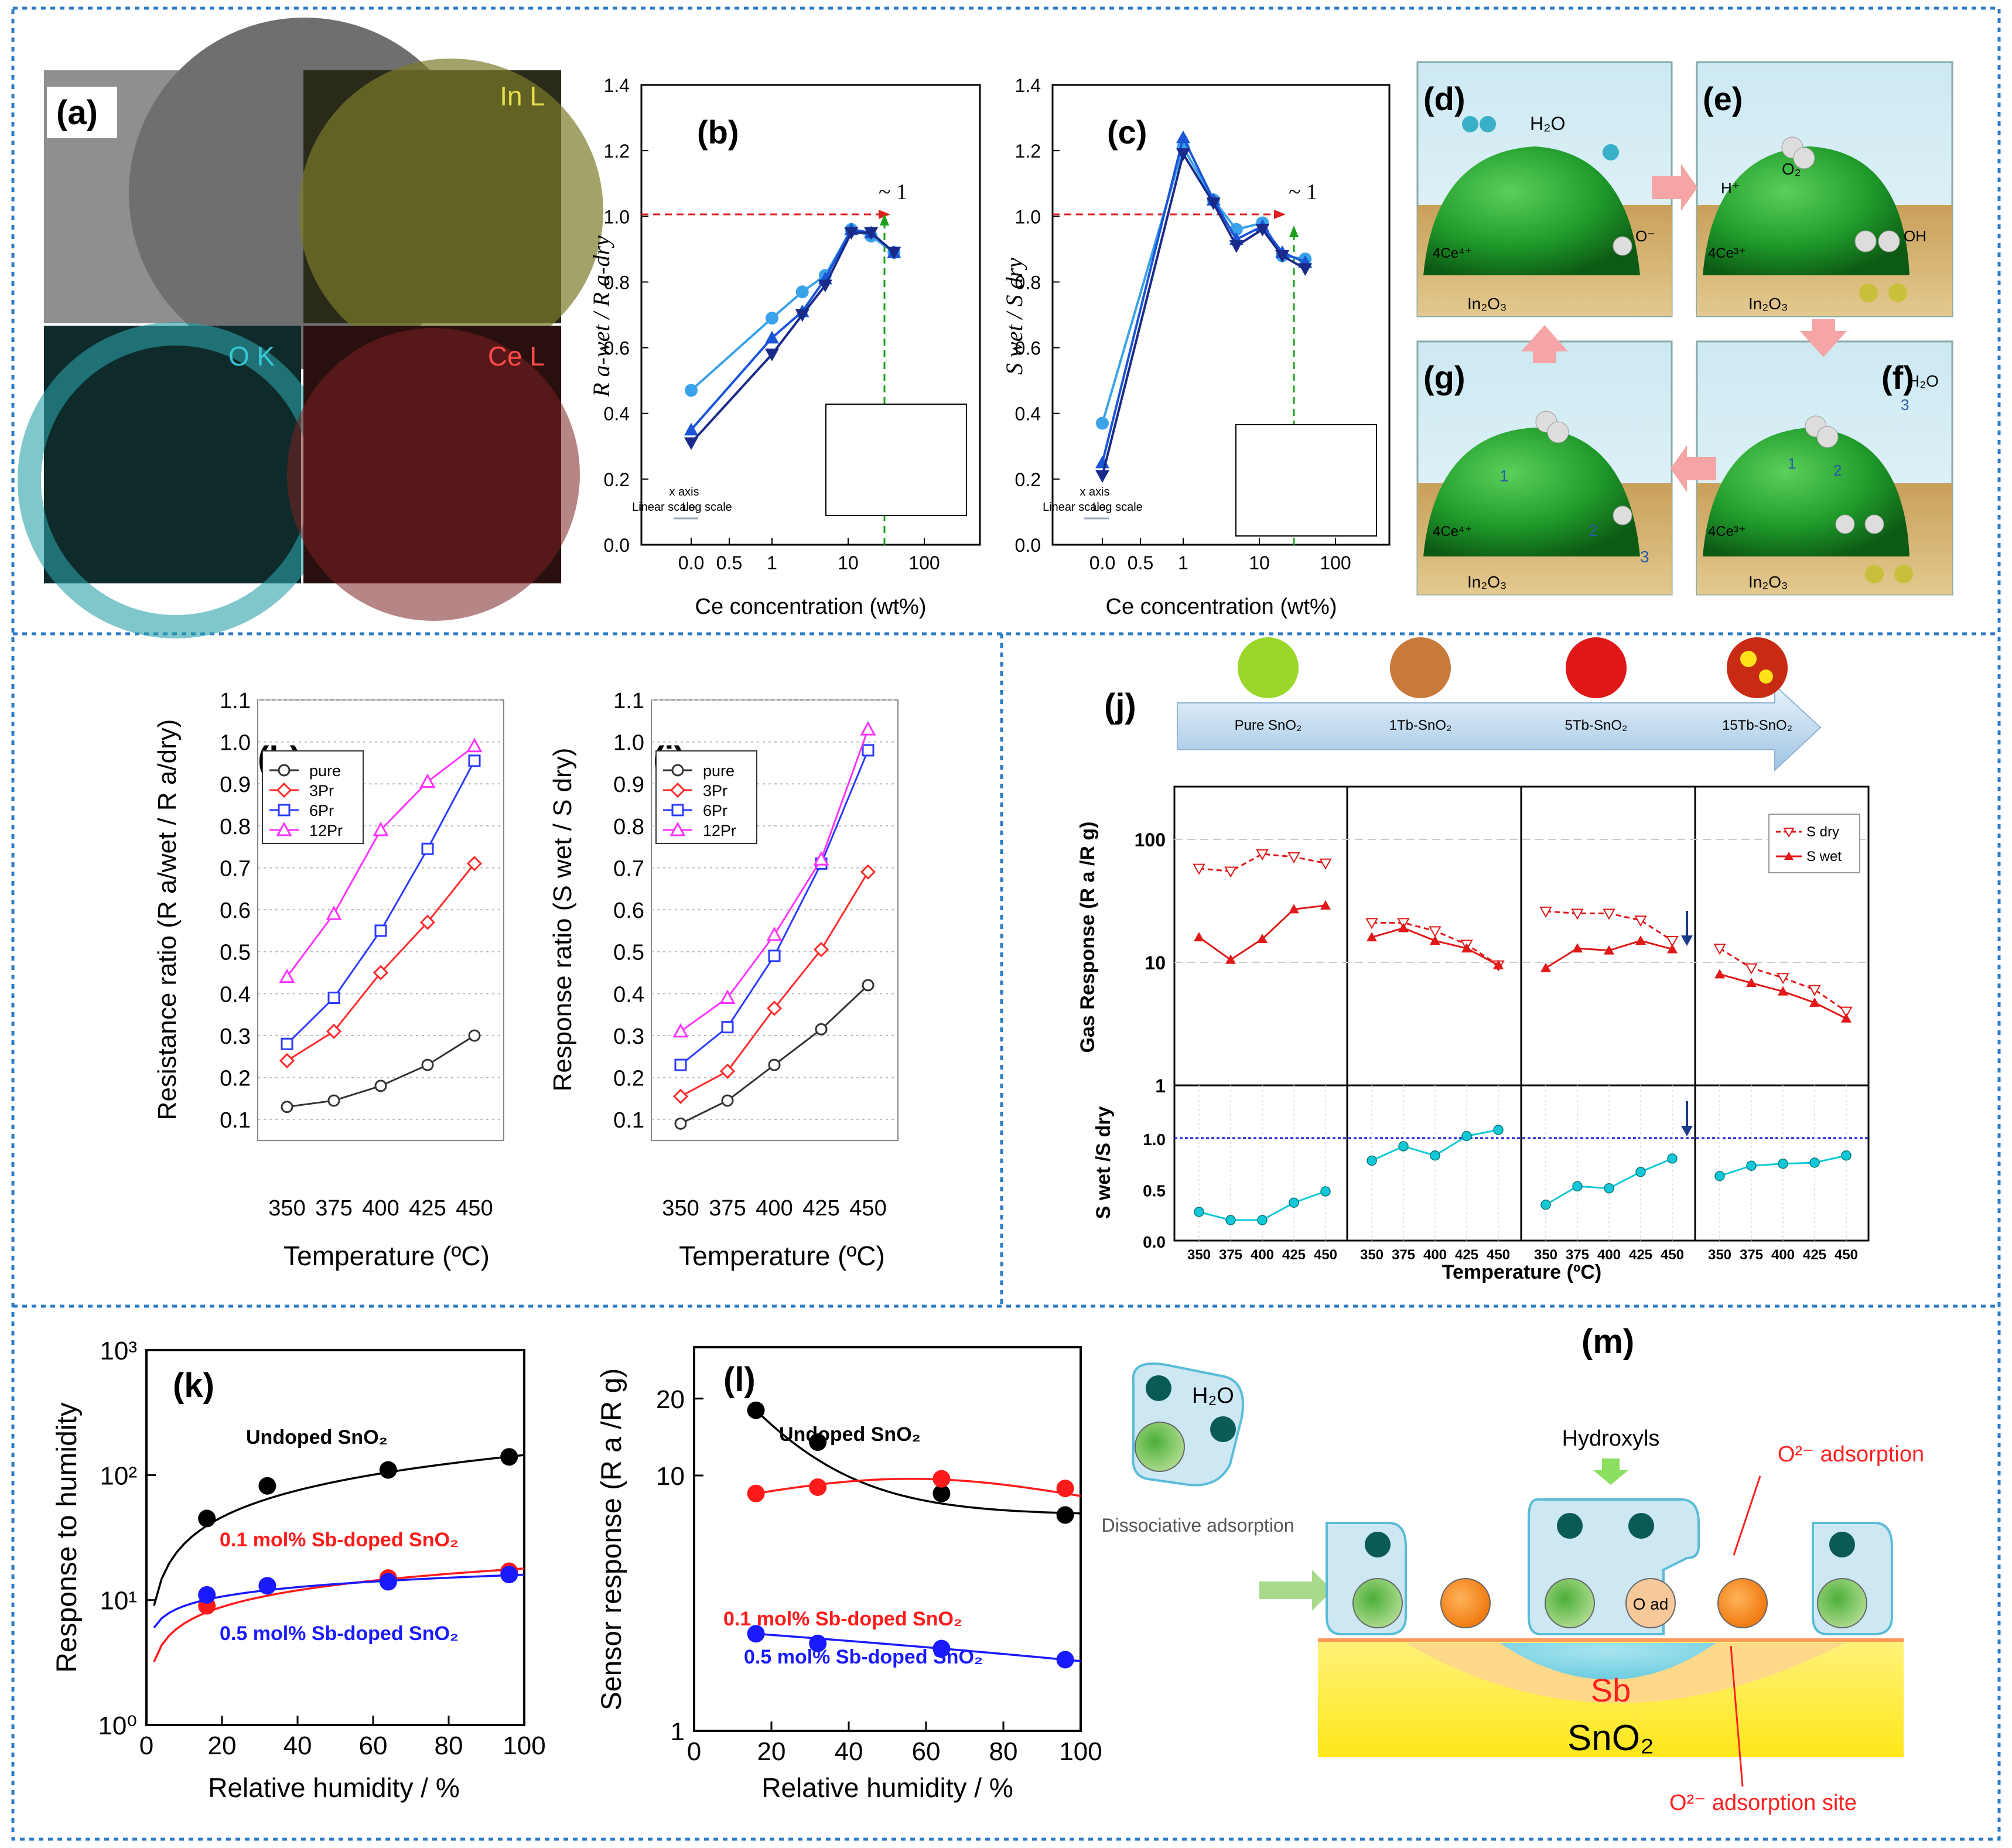 The image size is (2012, 1848). Describe the element at coordinates (1596, 667) in the screenshot. I see `5tb-sno2-sphere` at that location.